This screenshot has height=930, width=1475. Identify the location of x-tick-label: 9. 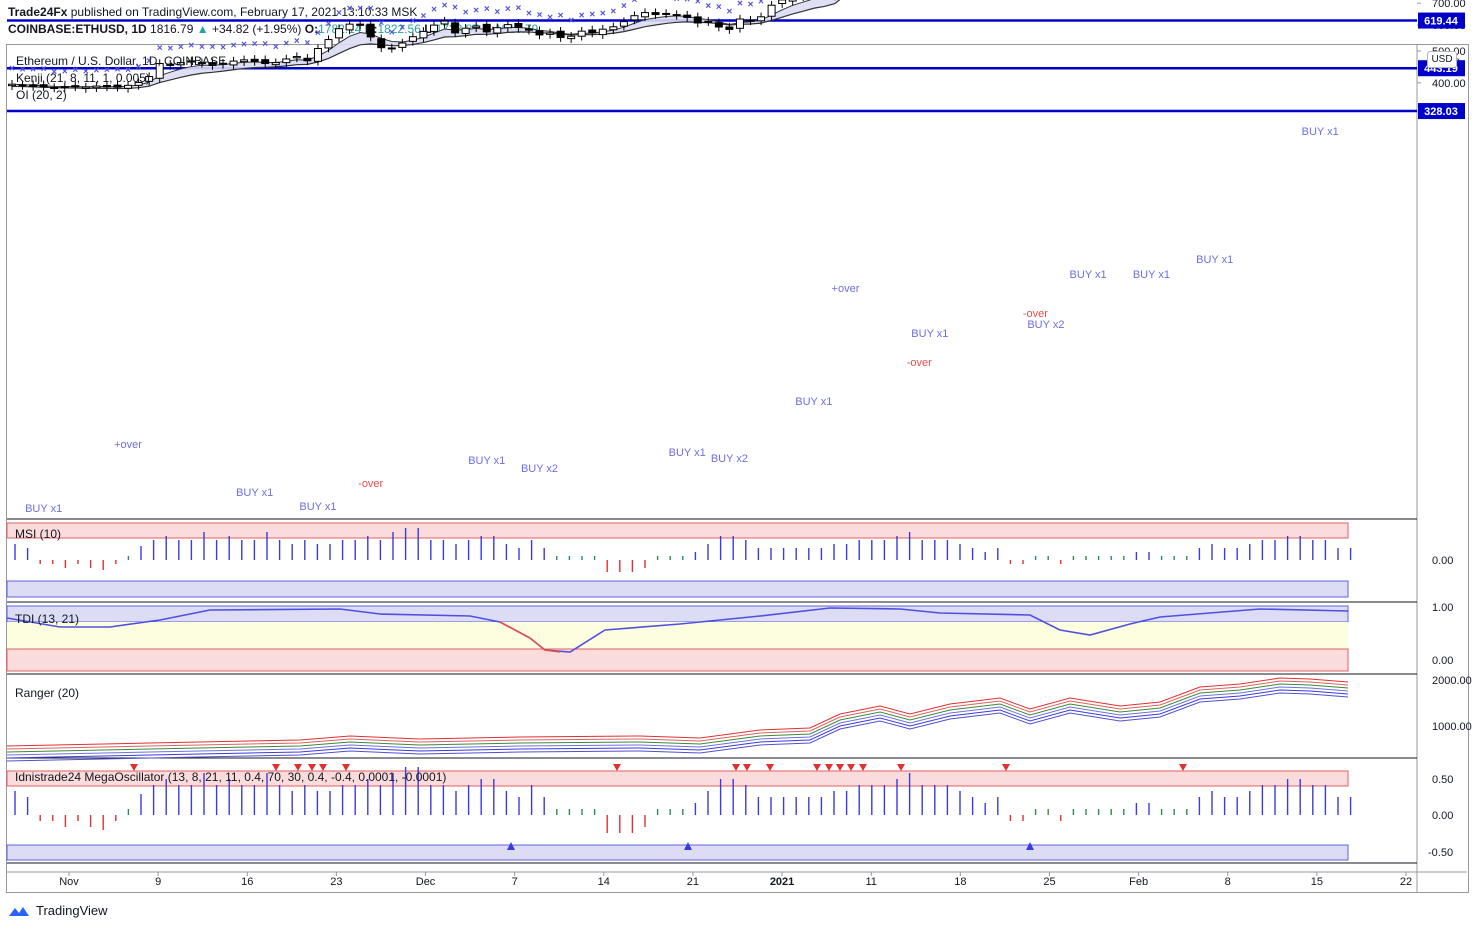
(158, 882).